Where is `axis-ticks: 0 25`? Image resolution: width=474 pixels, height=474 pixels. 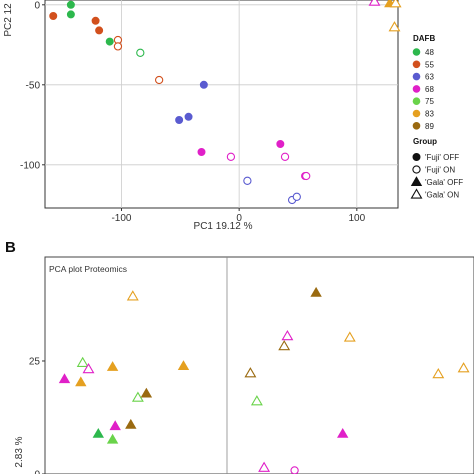
axis-ticks: 0 25 is located at coordinates (37, 415).